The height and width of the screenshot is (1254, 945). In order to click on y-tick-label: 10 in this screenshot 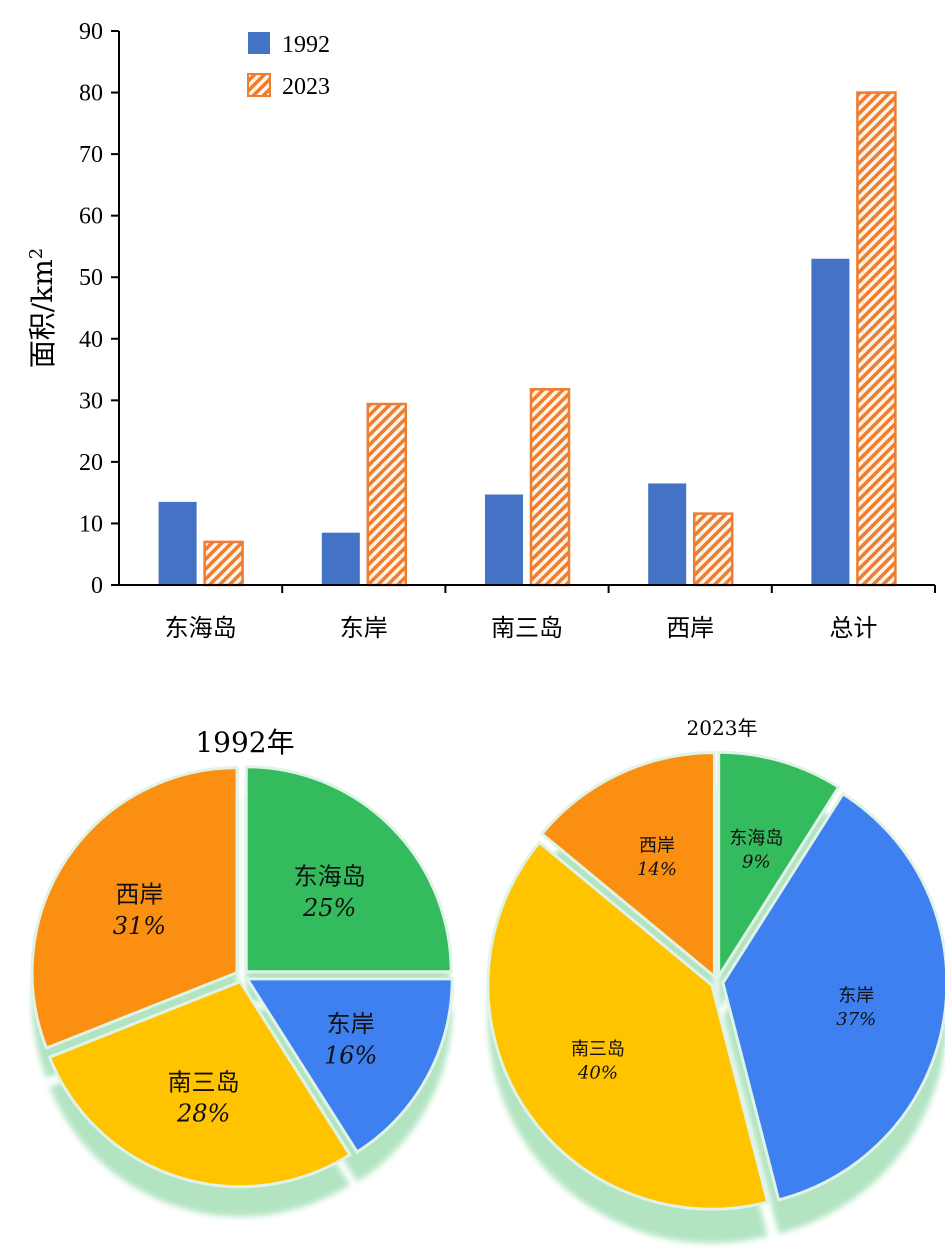, I will do `click(91, 524)`.